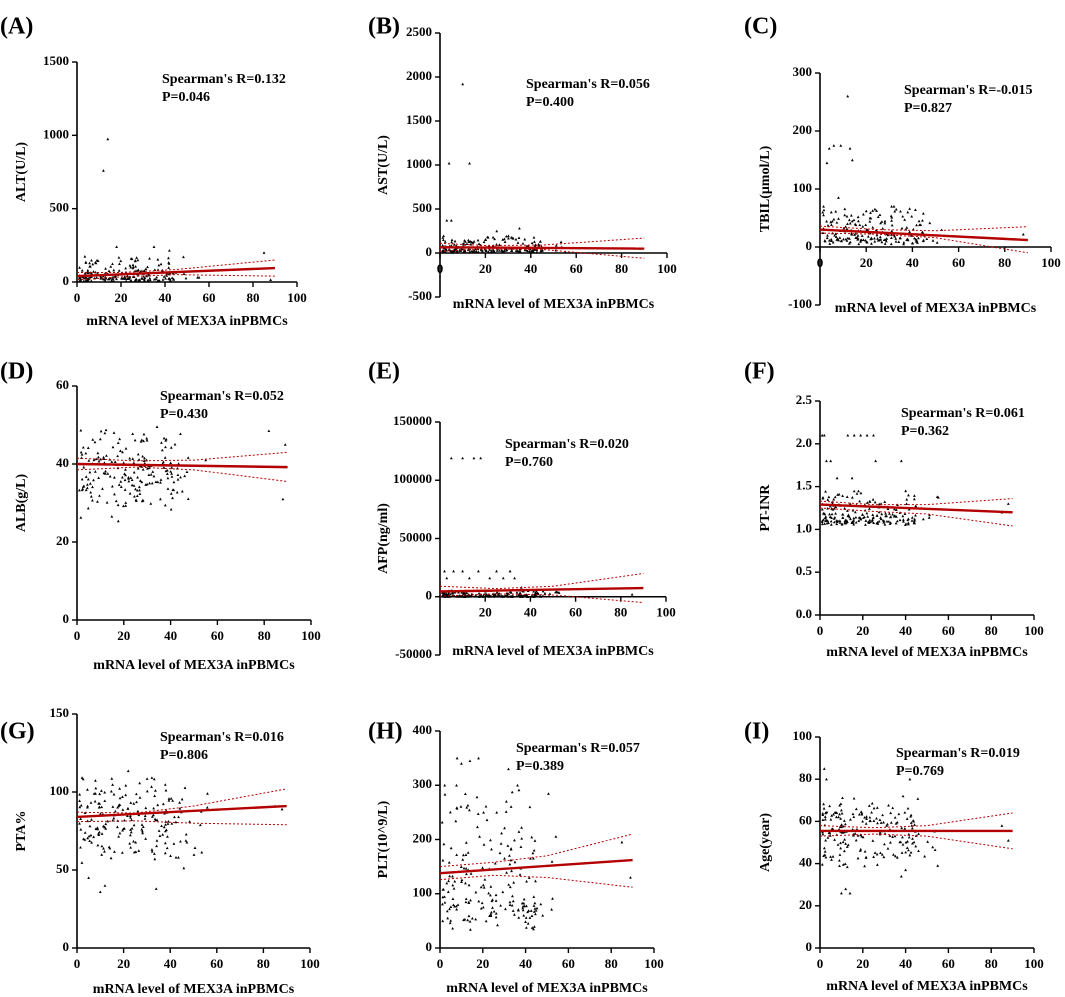  I want to click on regression-line, so click(923, 235).